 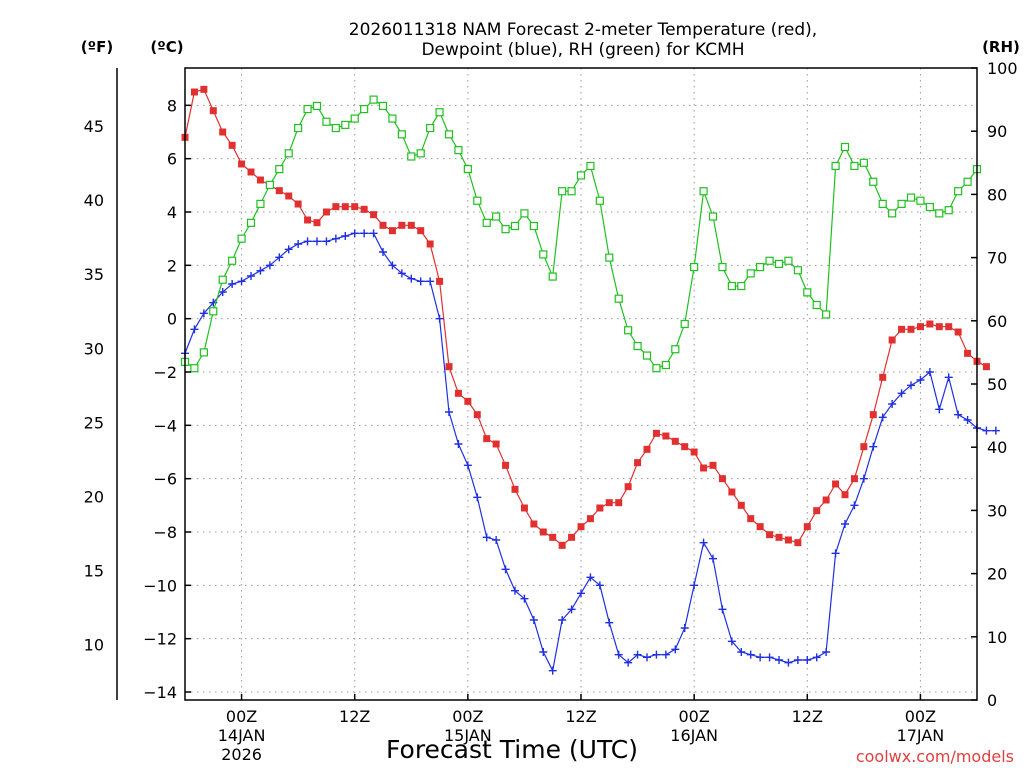 What do you see at coordinates (94, 348) in the screenshot?
I see `fahrenheit-tick-label: 30` at bounding box center [94, 348].